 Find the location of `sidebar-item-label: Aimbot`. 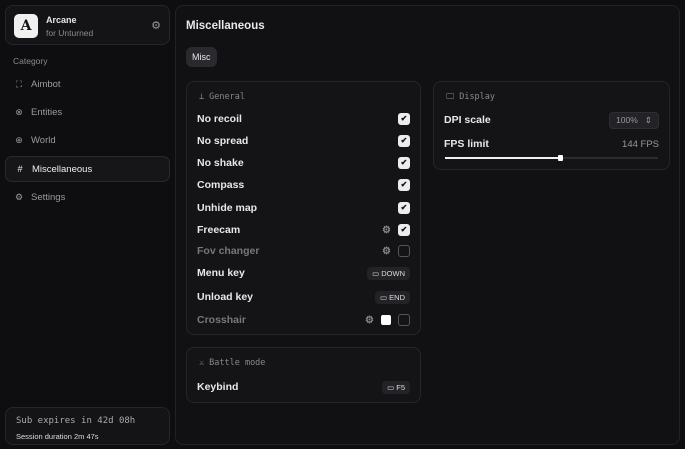

sidebar-item-label: Aimbot is located at coordinates (46, 84).